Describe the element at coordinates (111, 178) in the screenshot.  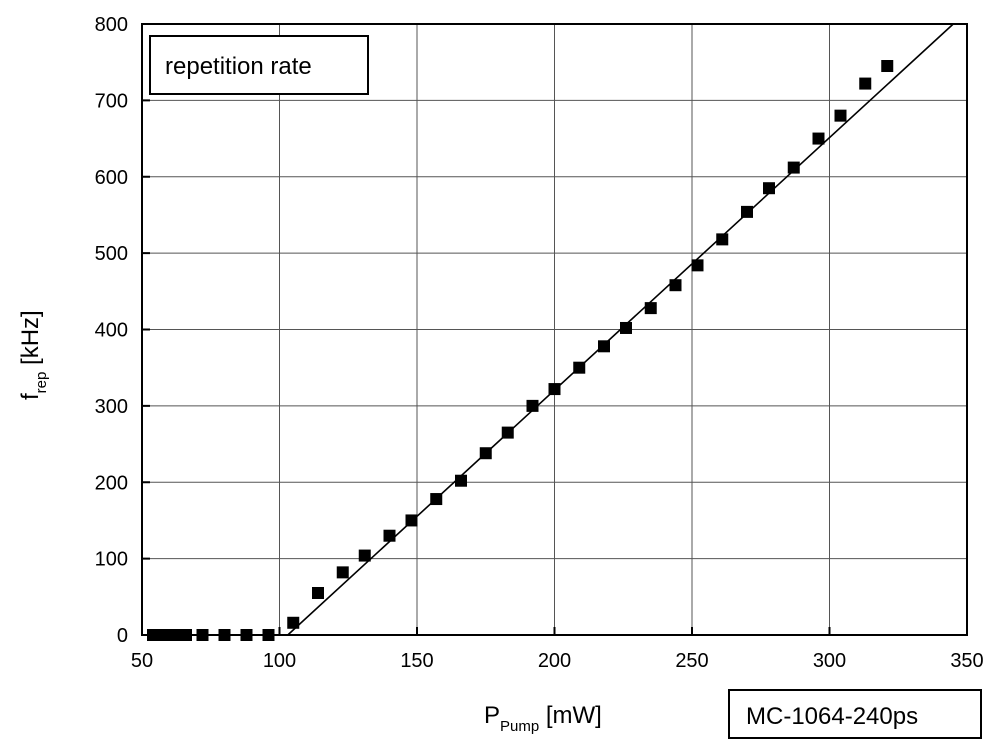
I see `y-tick-label: 600` at that location.